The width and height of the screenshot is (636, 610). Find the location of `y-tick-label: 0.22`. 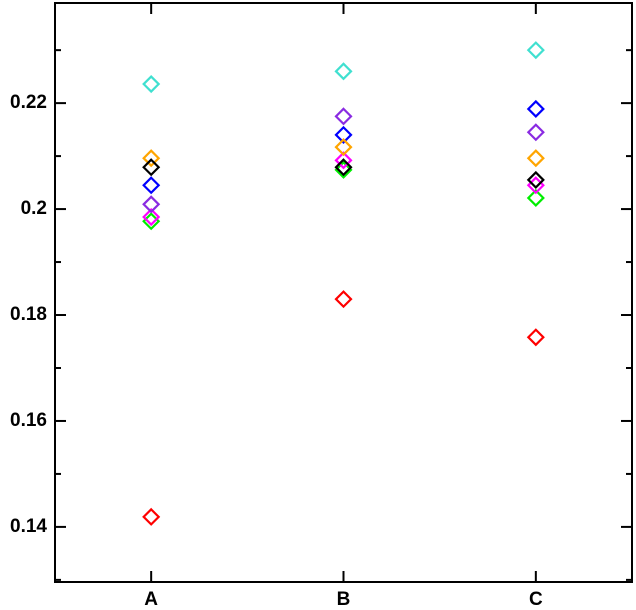

y-tick-label: 0.22 is located at coordinates (28, 102).